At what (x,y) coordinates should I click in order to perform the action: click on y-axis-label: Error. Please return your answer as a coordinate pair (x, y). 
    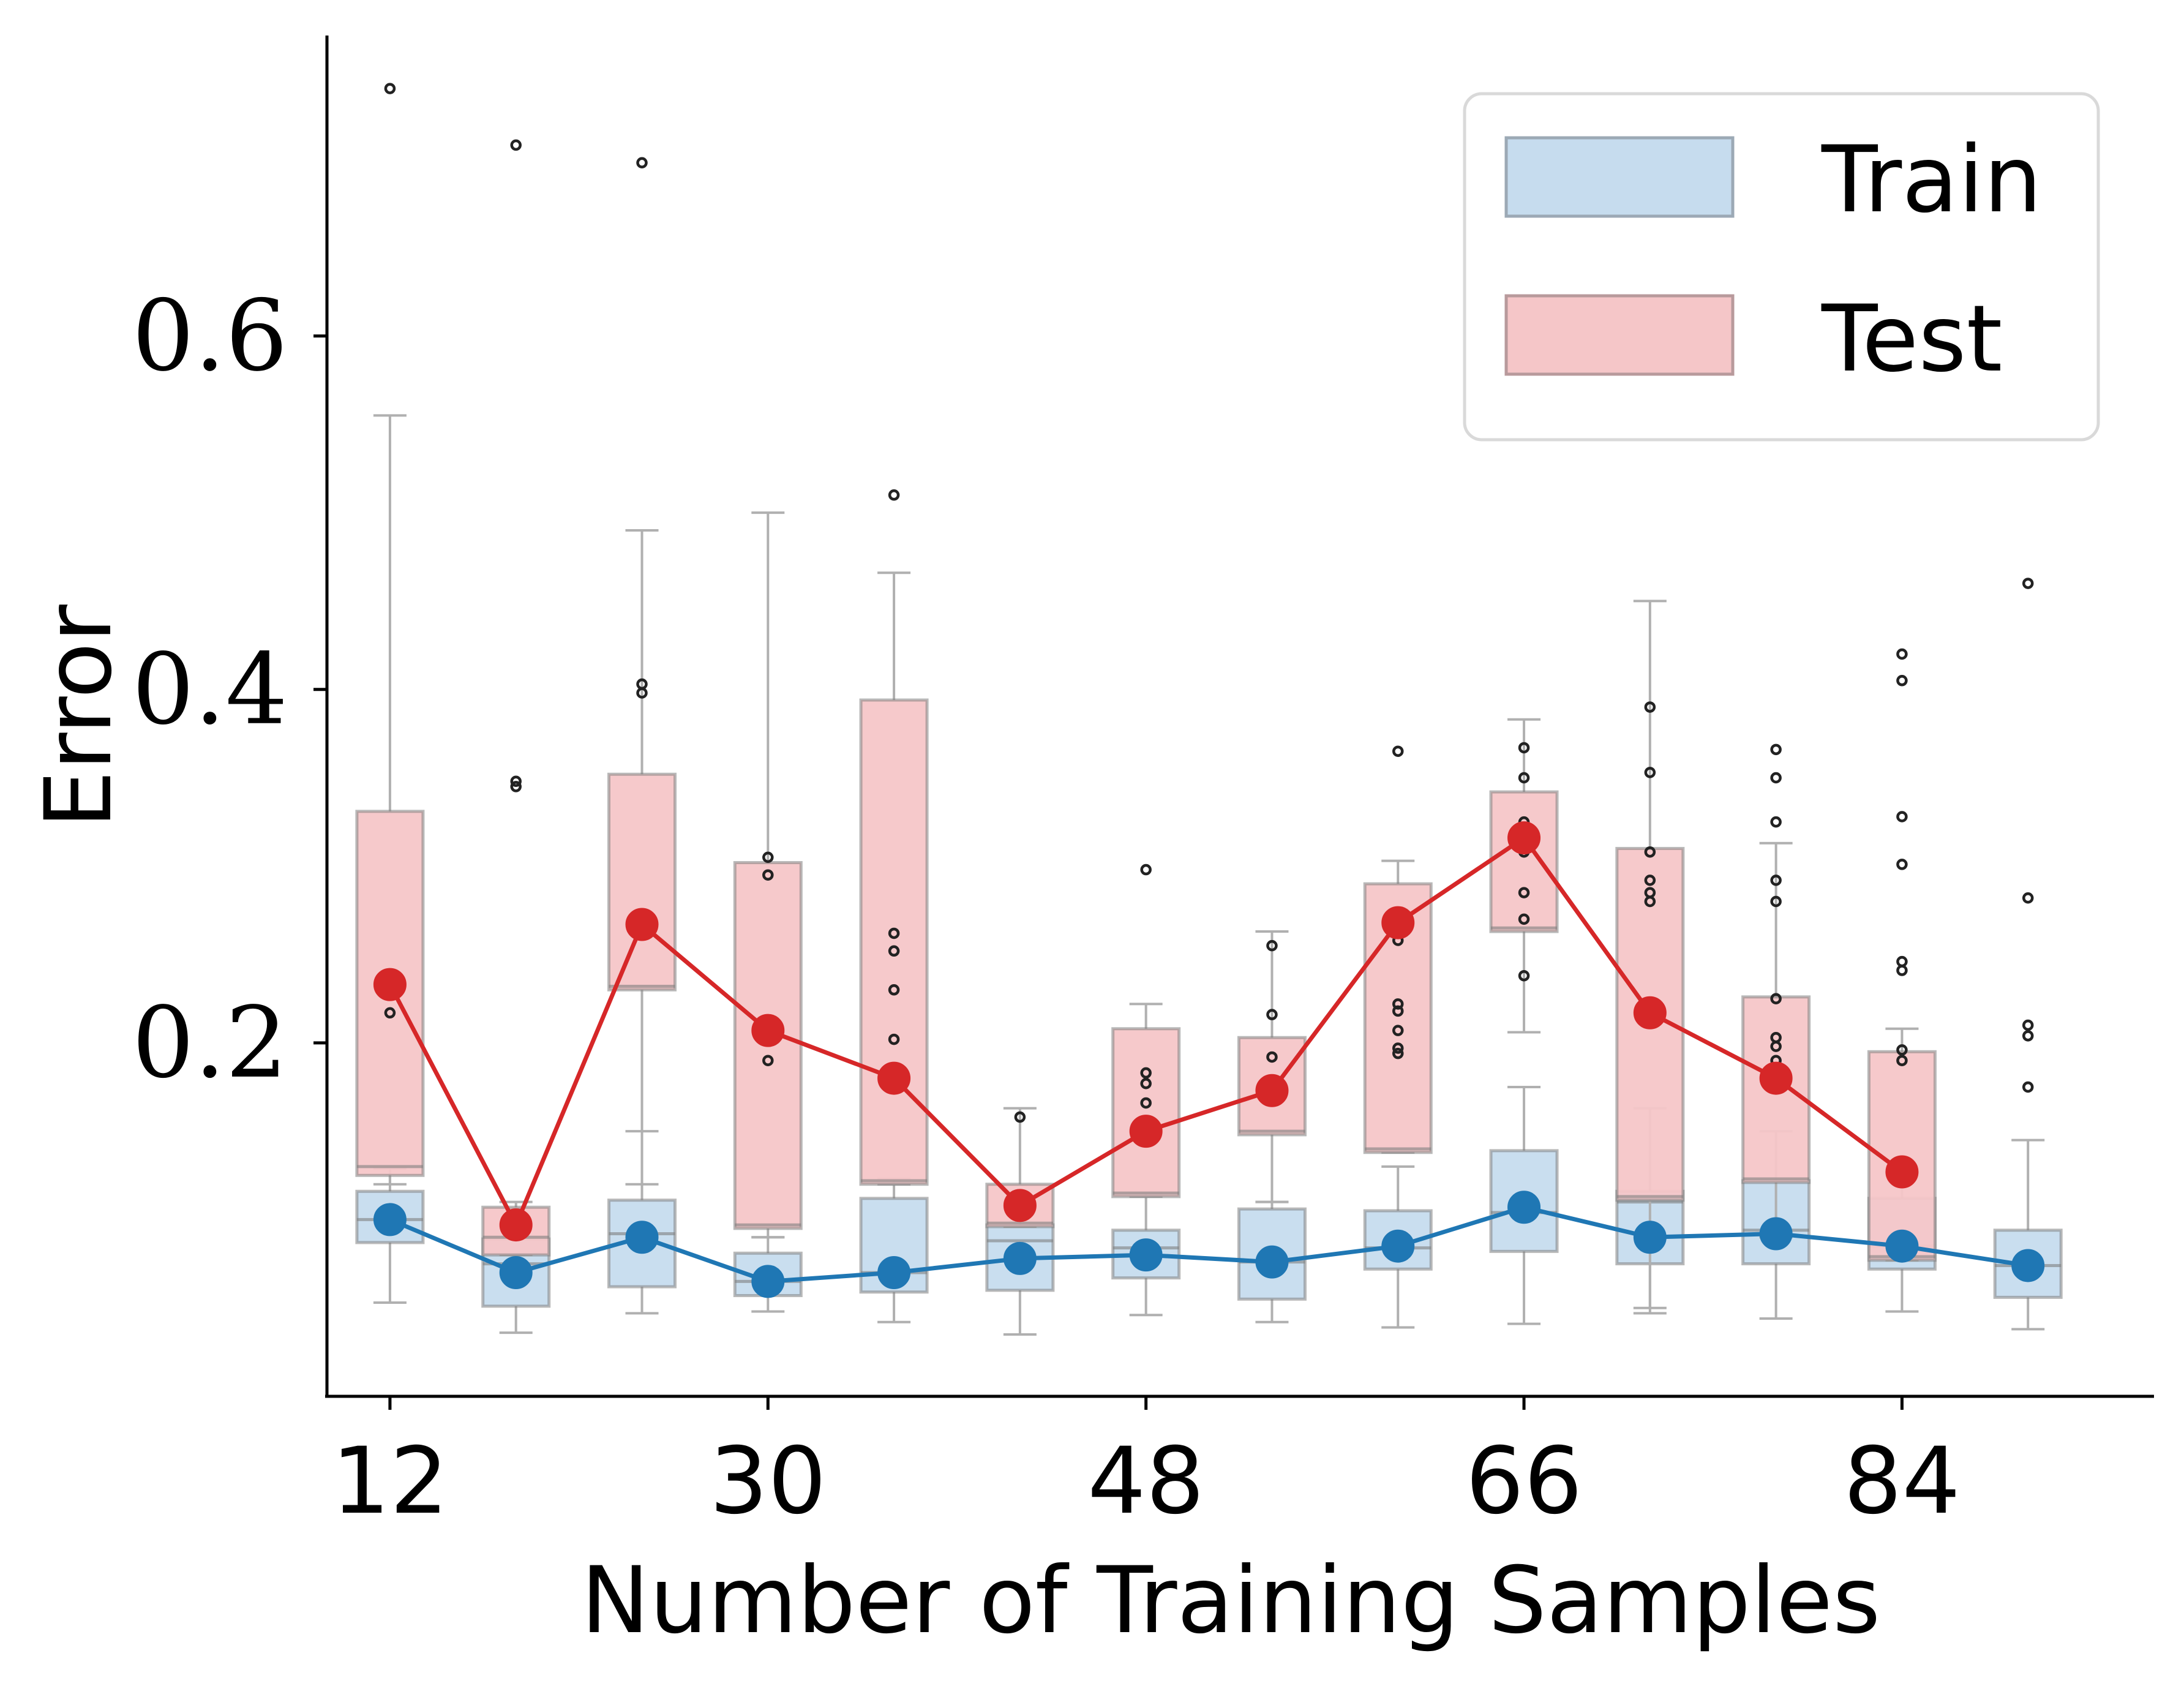
    Looking at the image, I should click on (79, 716).